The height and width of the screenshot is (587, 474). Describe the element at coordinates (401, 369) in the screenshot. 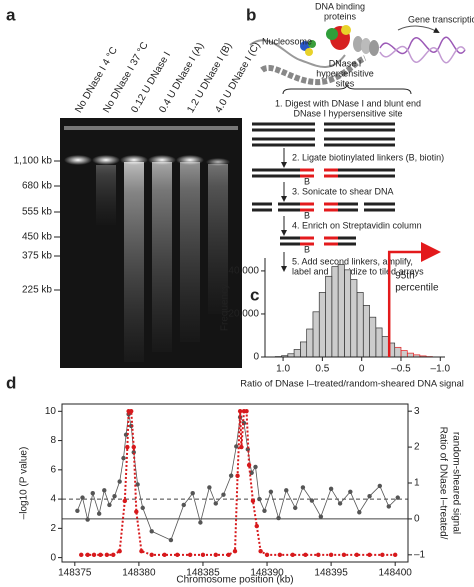

I see `x-tick-label: –0.5` at that location.